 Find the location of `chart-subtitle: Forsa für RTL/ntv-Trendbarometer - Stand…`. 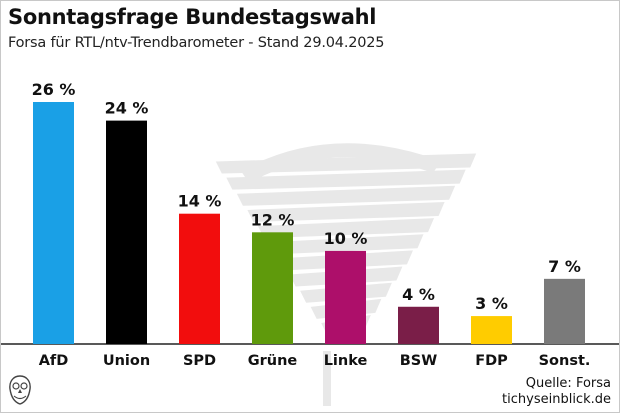

chart-subtitle: Forsa für RTL/ntv-Trendbarometer - Stand… is located at coordinates (196, 43).